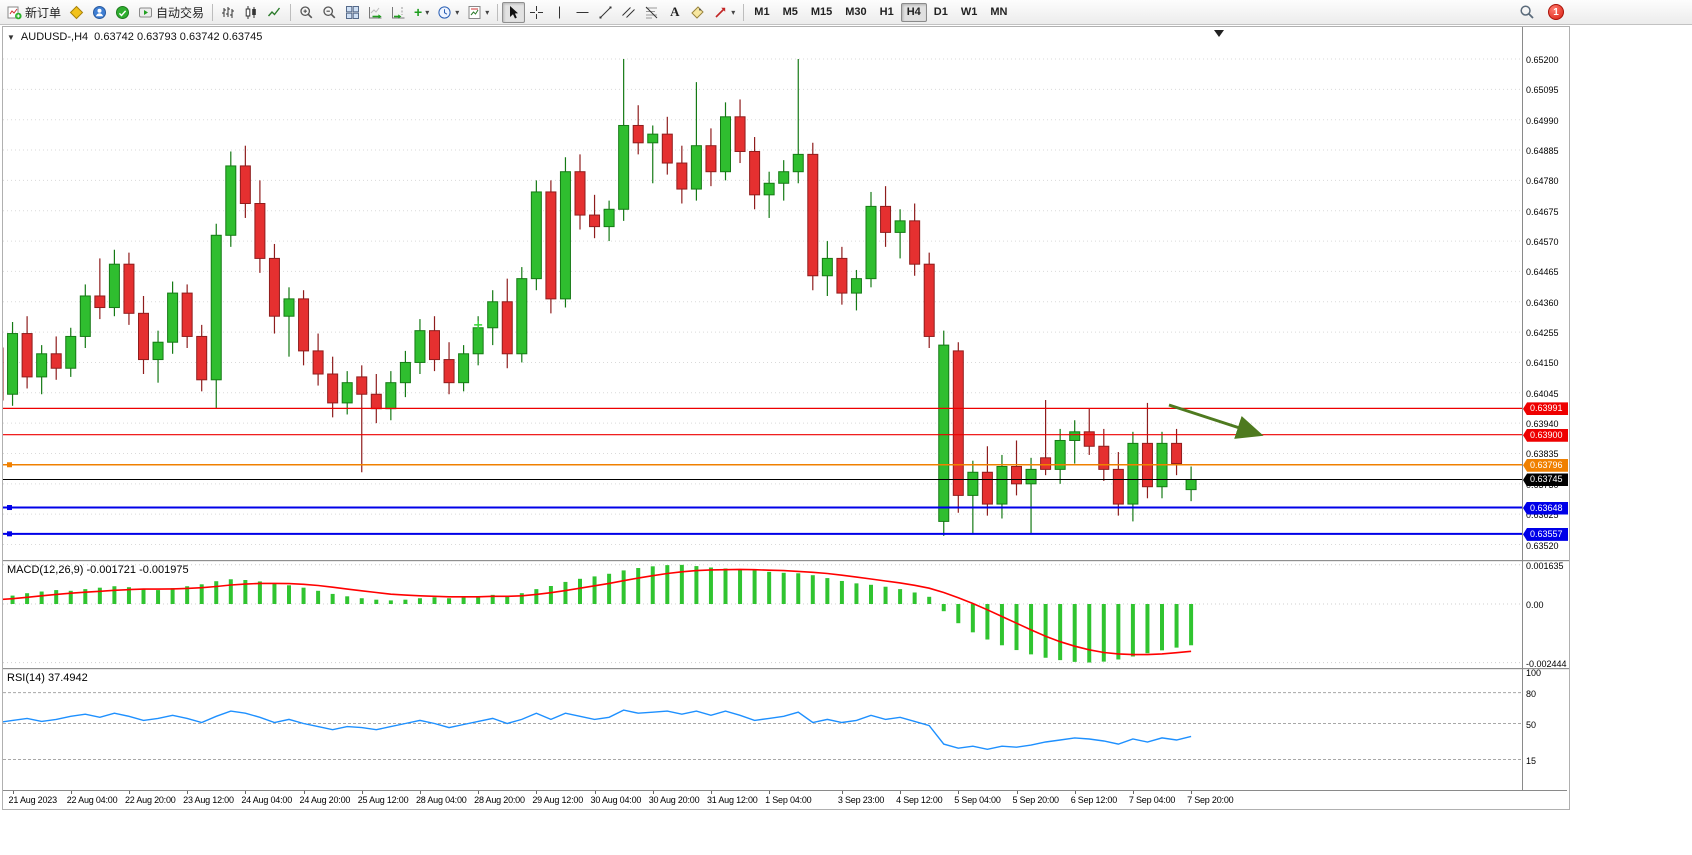 The height and width of the screenshot is (855, 1692). What do you see at coordinates (448, 12) in the screenshot?
I see `periods-button: ▾` at bounding box center [448, 12].